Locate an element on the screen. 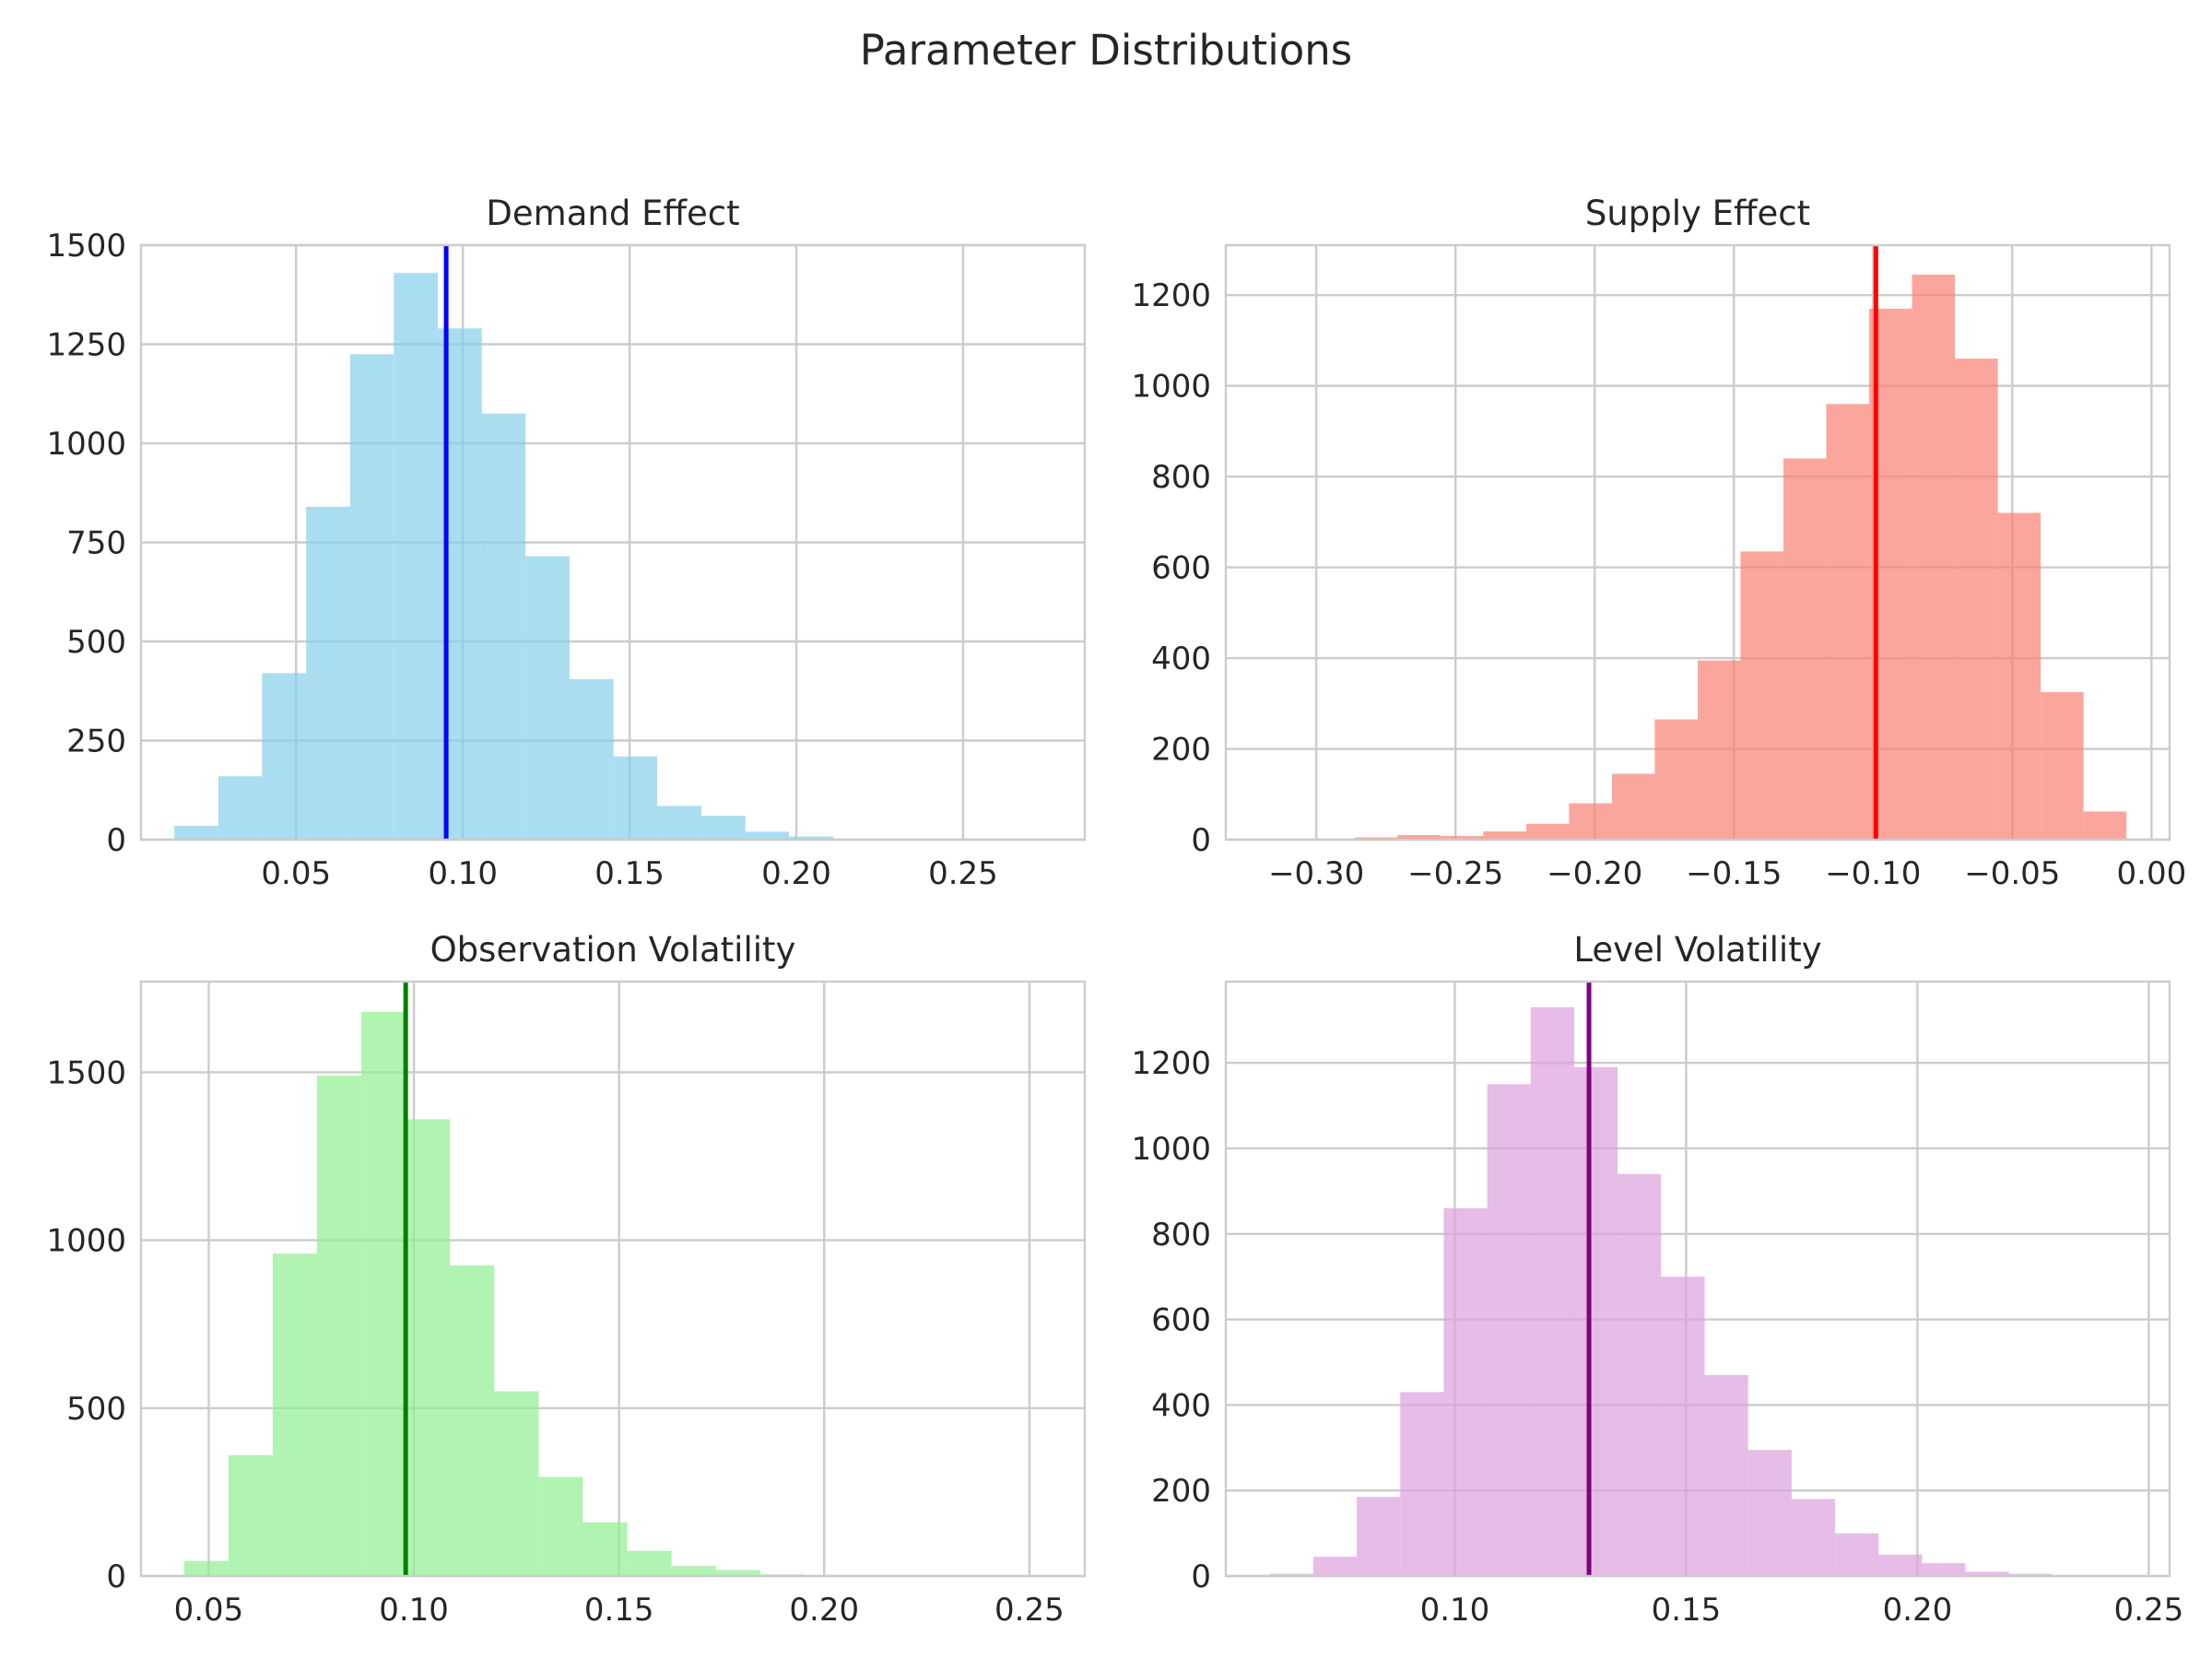  x-tick-label: −0.15 is located at coordinates (1734, 873).